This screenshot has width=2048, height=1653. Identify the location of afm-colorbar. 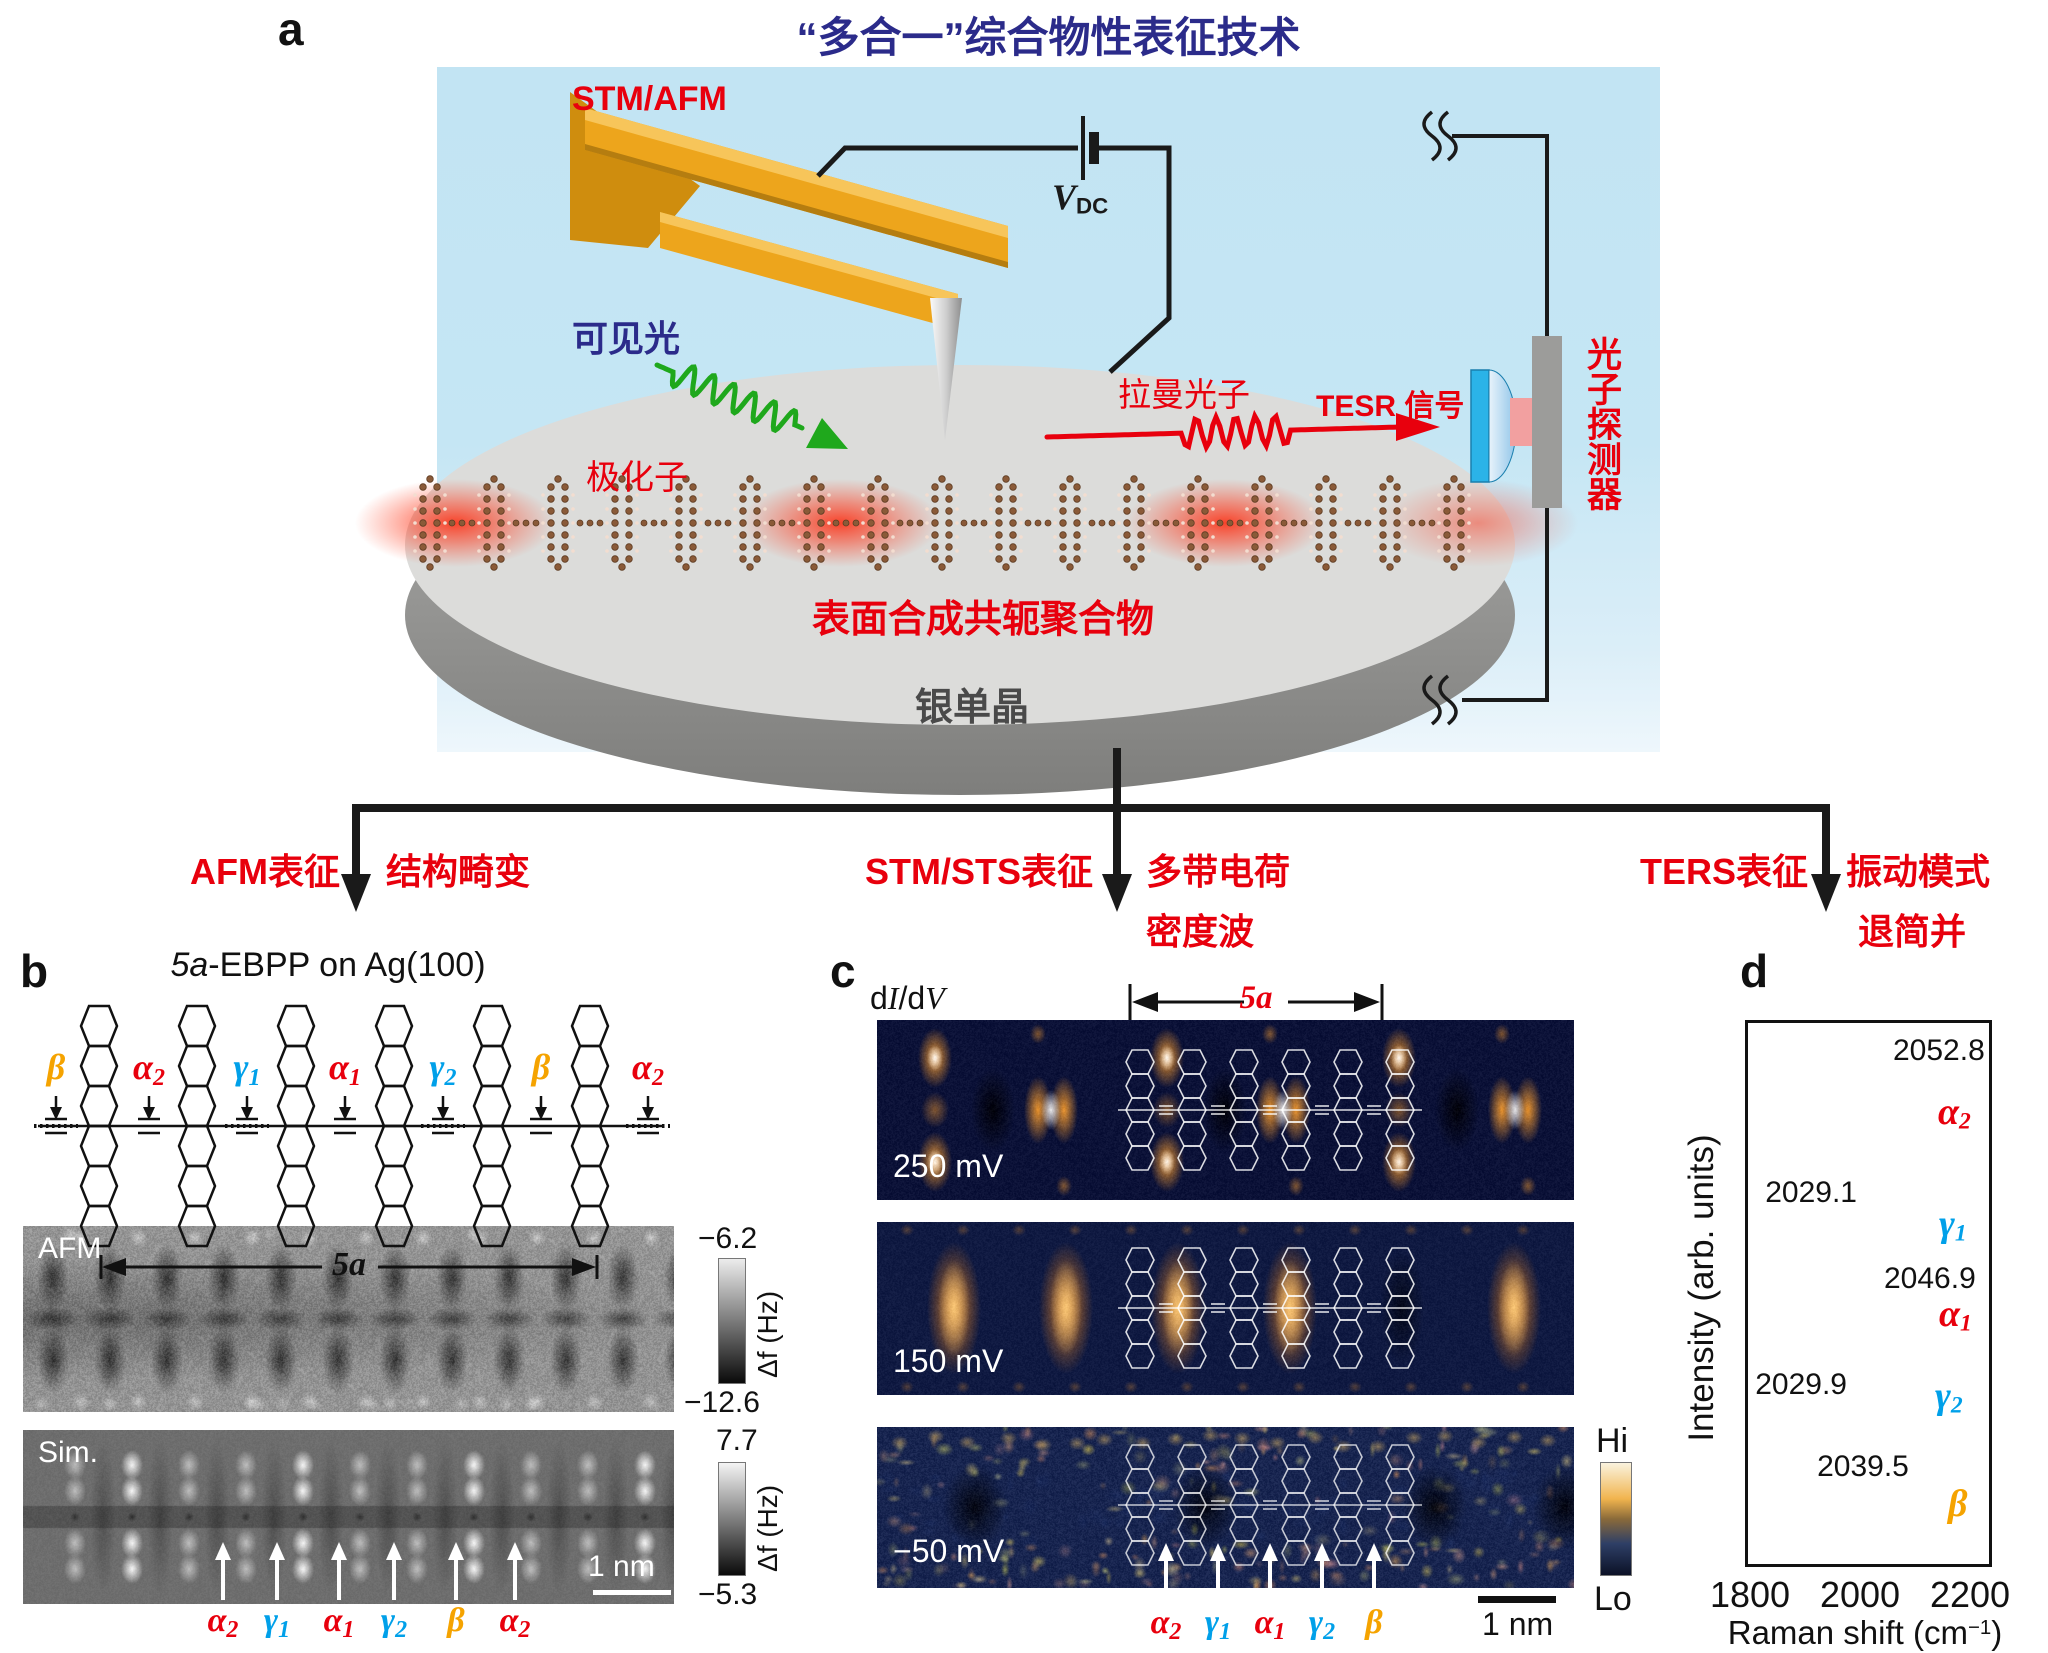
(732, 1321).